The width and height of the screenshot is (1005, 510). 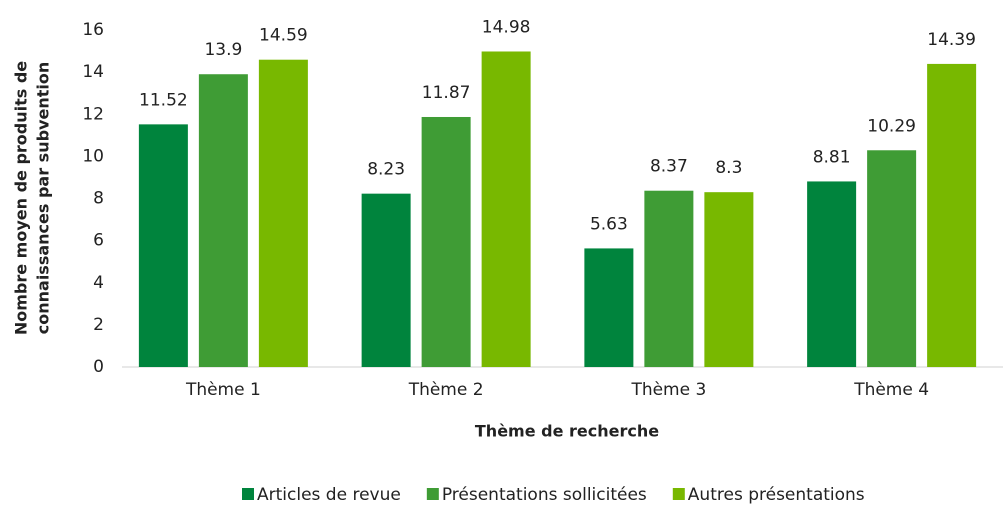 I want to click on x-tick-label: Thème 4, so click(x=891, y=390).